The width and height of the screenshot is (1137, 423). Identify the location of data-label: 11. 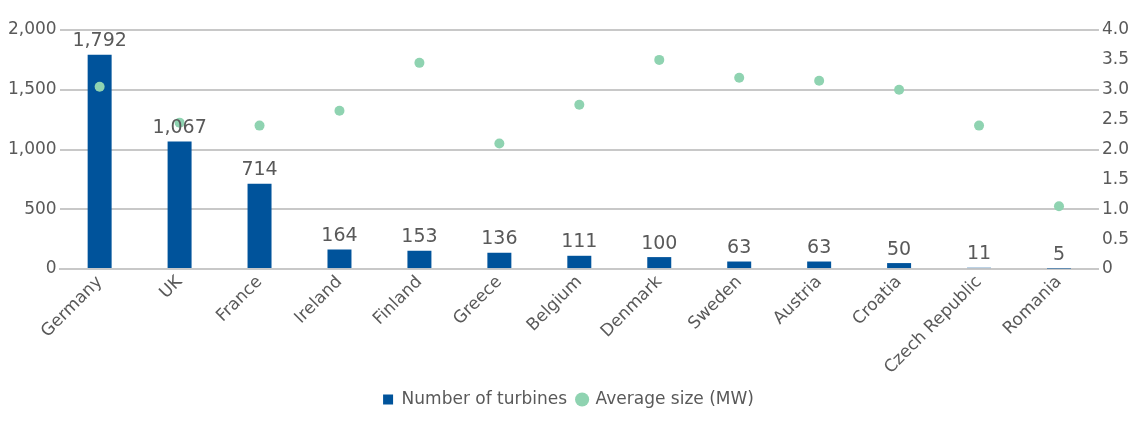
(979, 252).